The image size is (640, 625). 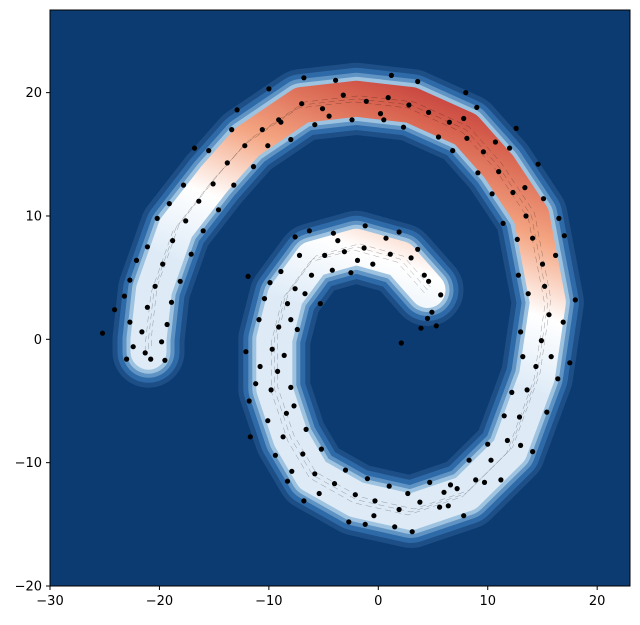 I want to click on x-tick-label: −30, so click(x=49, y=601).